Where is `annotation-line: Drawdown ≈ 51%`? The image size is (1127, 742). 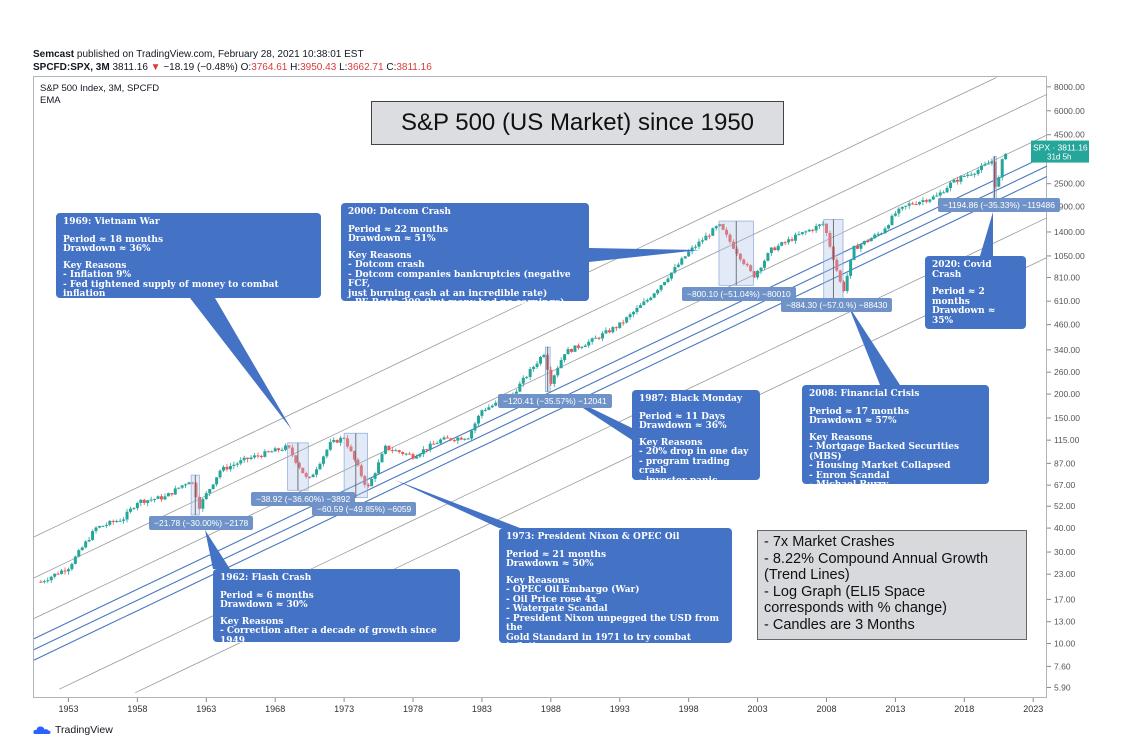 annotation-line: Drawdown ≈ 51% is located at coordinates (392, 239).